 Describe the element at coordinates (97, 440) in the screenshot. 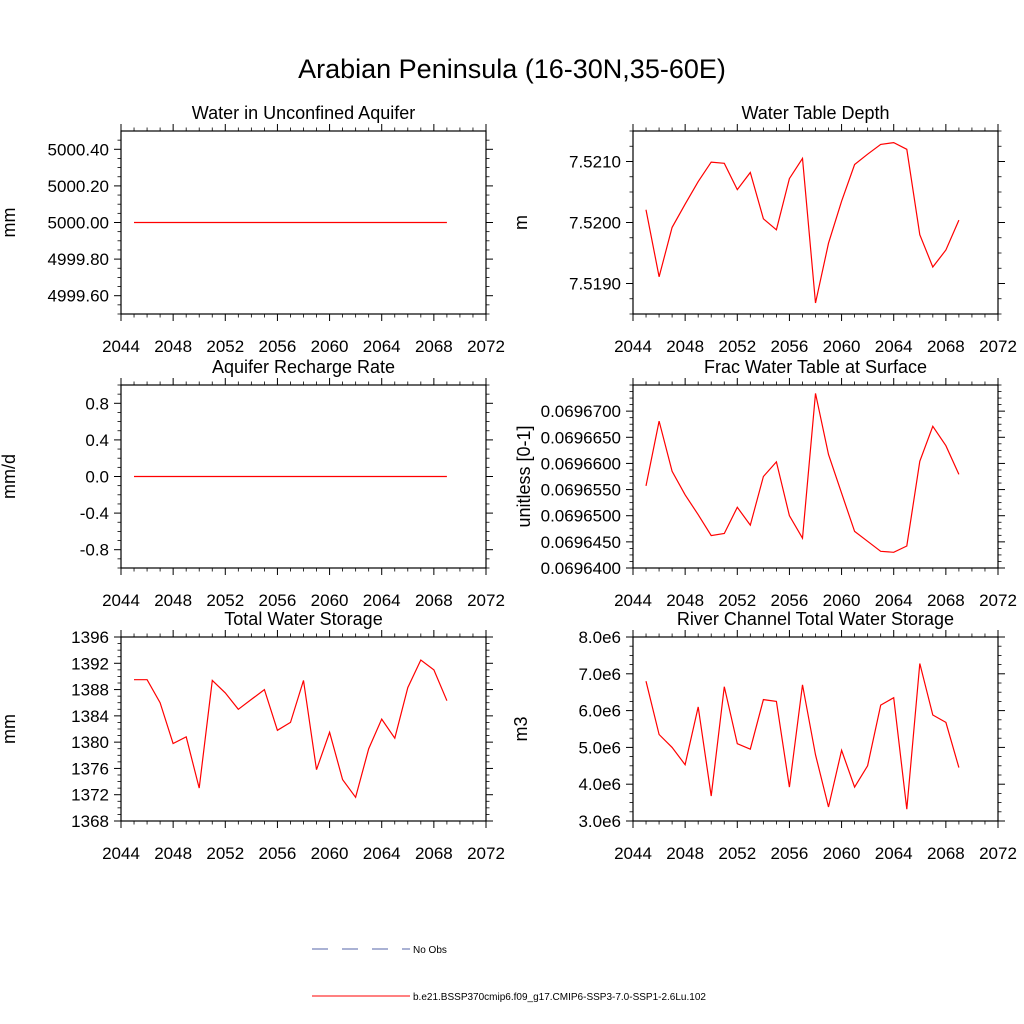

I see `y-tick-label: 0.4` at that location.